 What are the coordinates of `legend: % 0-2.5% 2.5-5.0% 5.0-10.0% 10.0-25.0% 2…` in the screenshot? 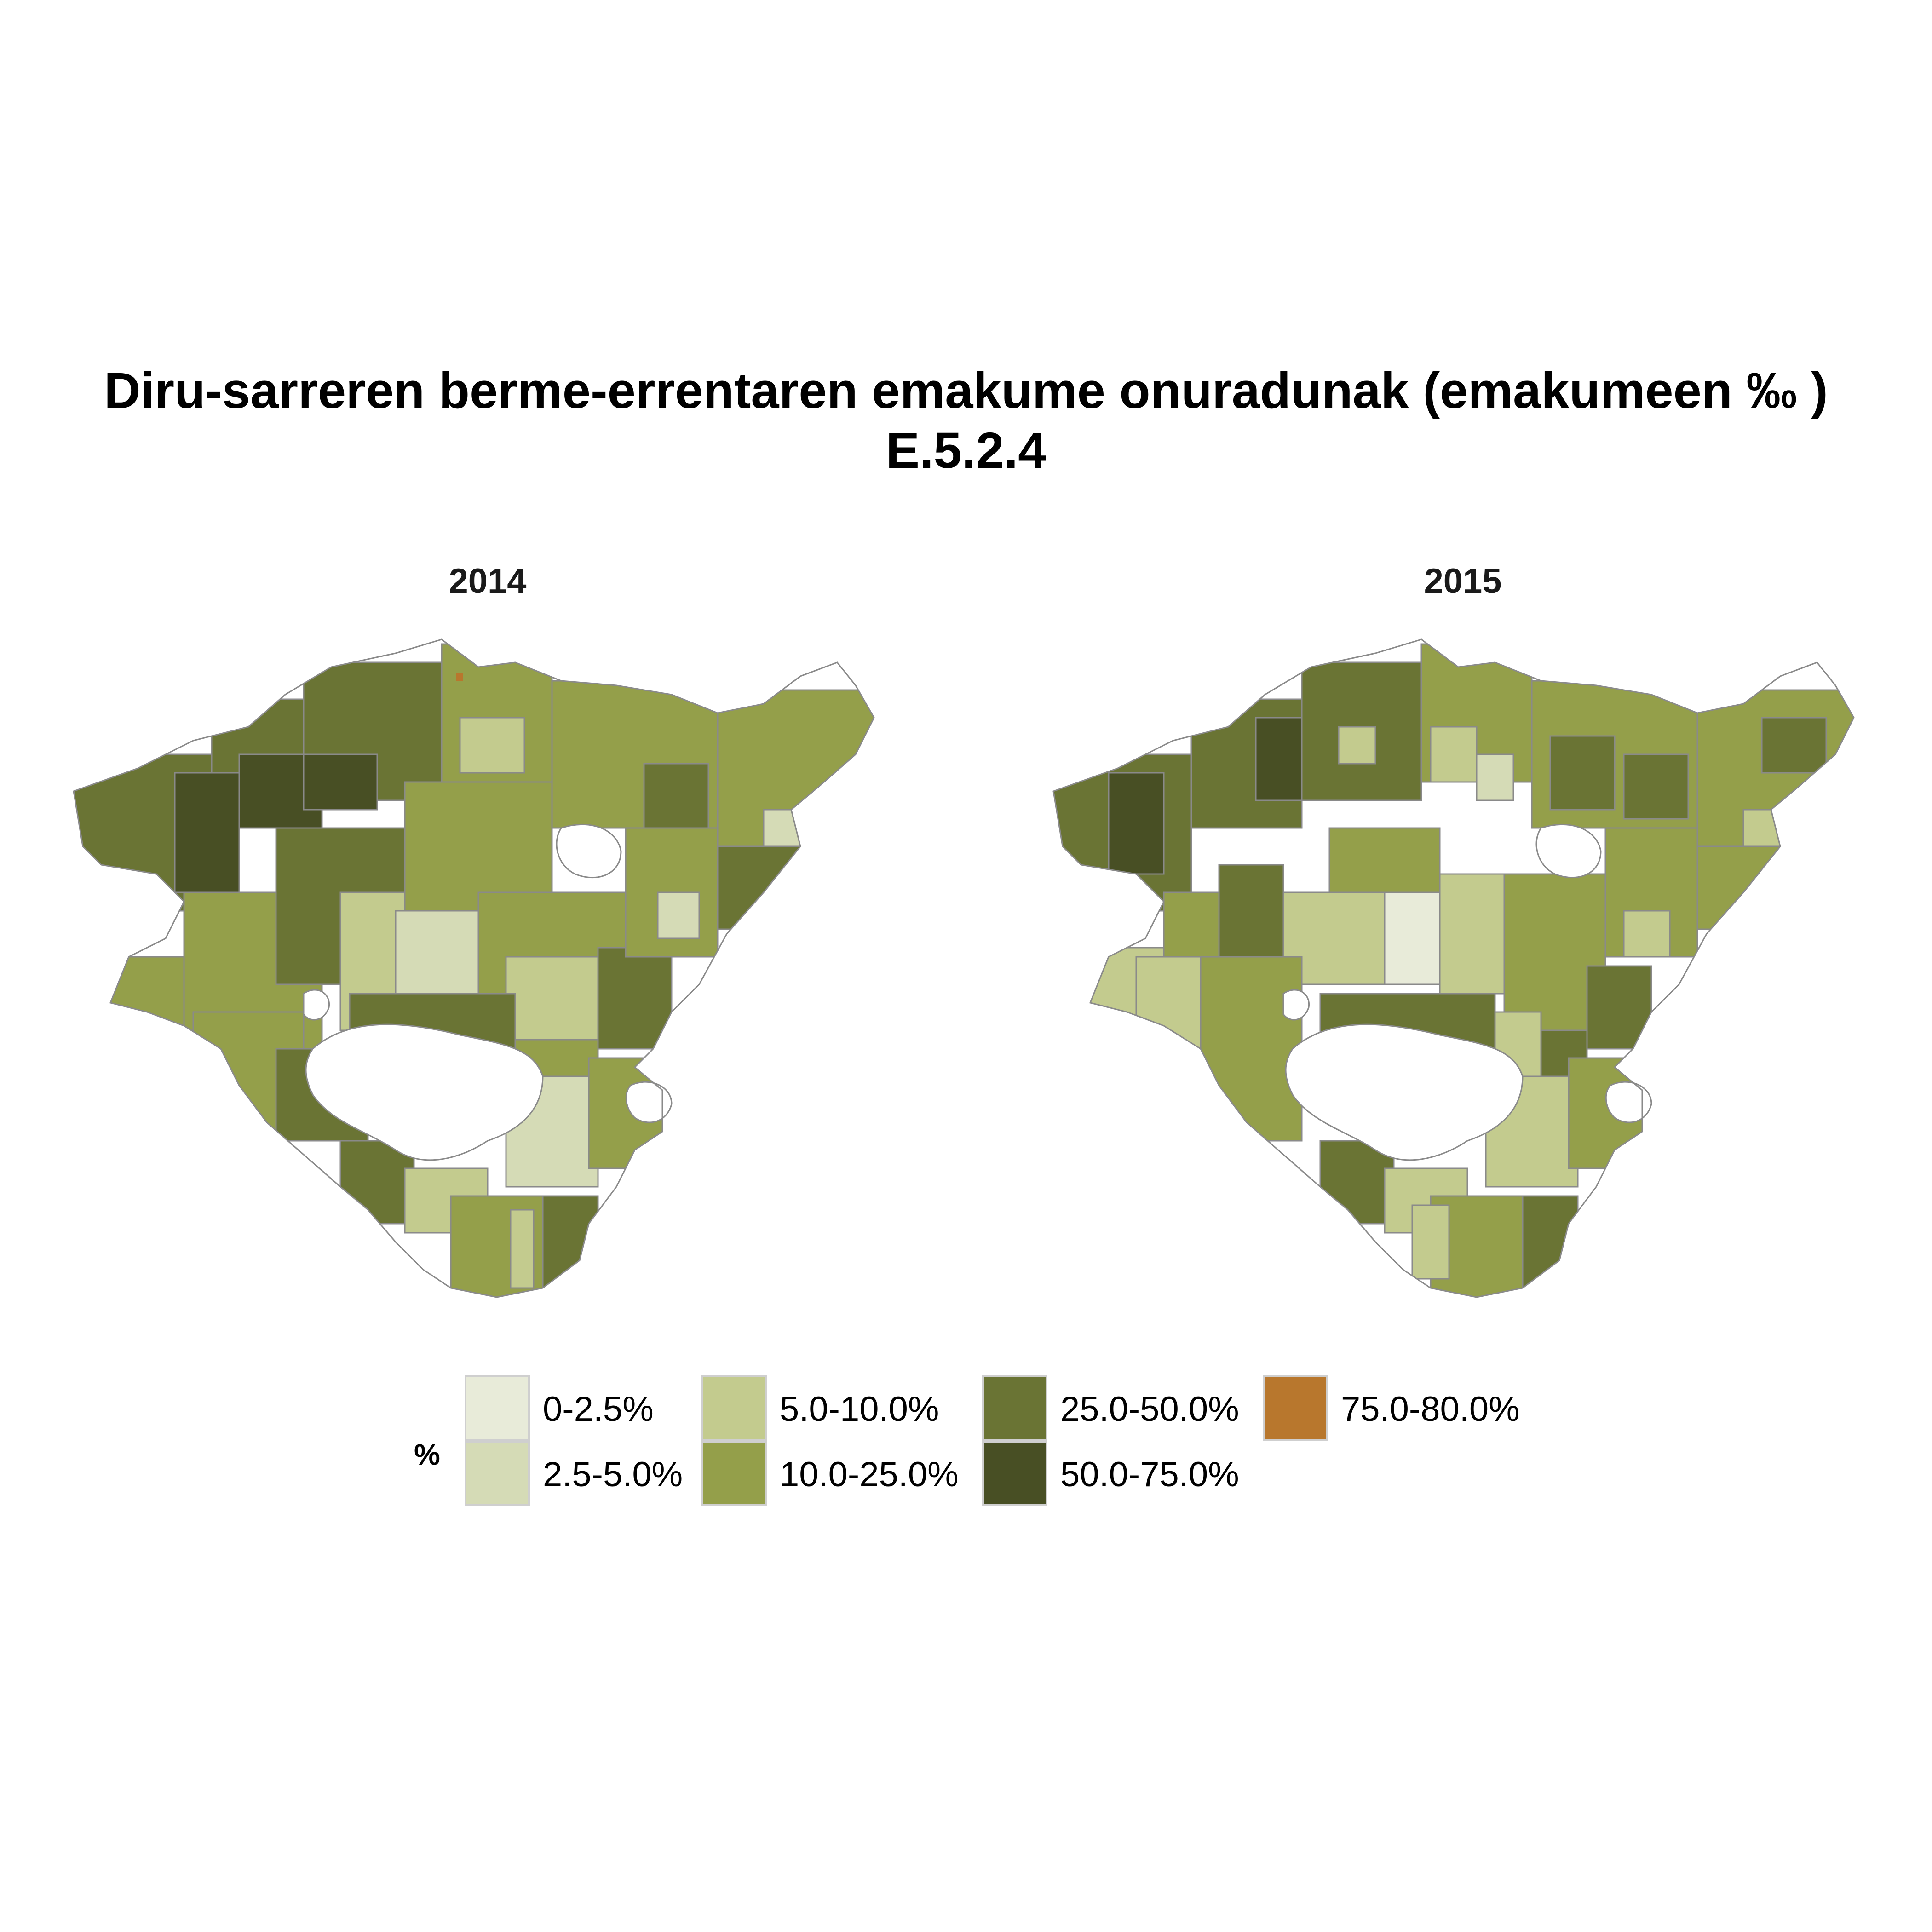 It's located at (989, 1451).